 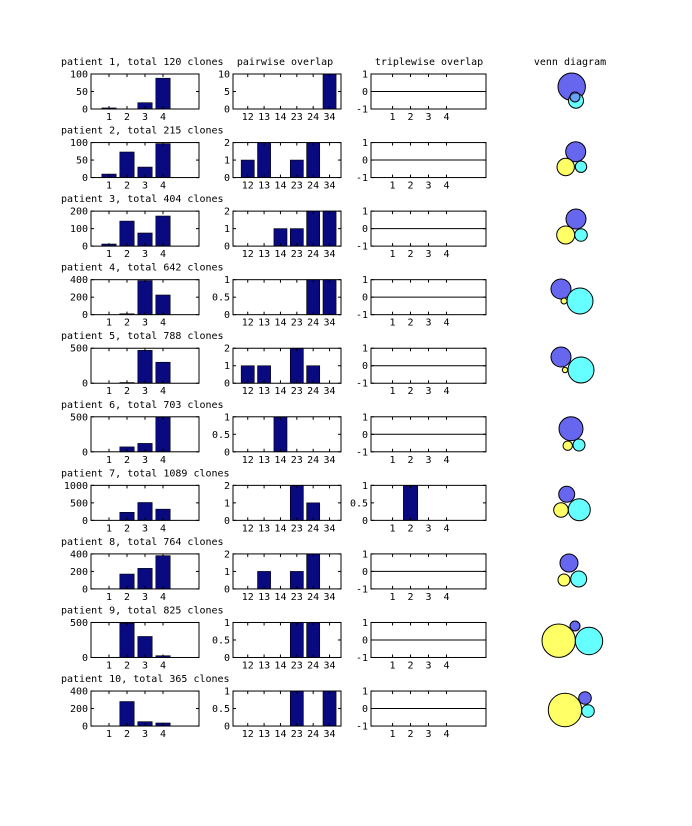 I want to click on y-tick-label: 0.5, so click(x=221, y=640).